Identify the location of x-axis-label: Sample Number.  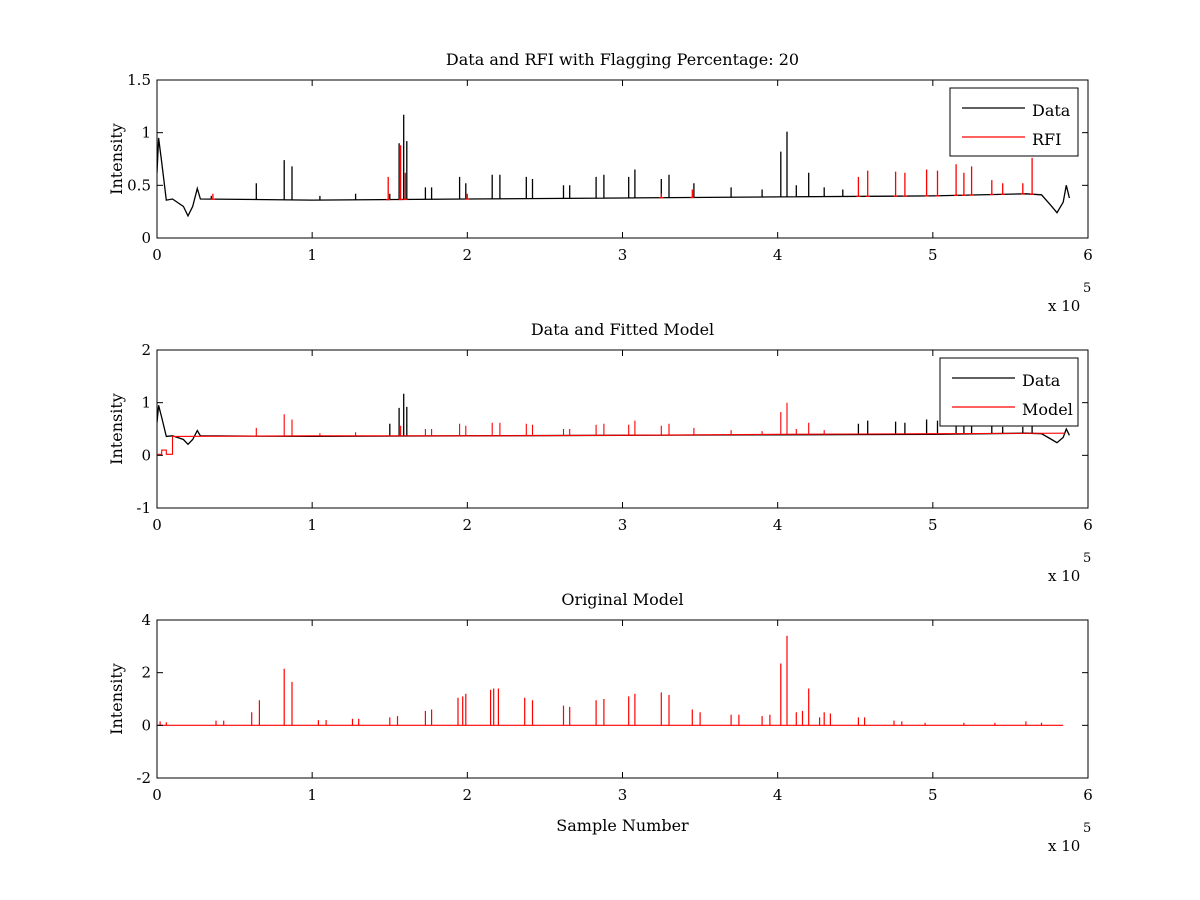
(622, 825).